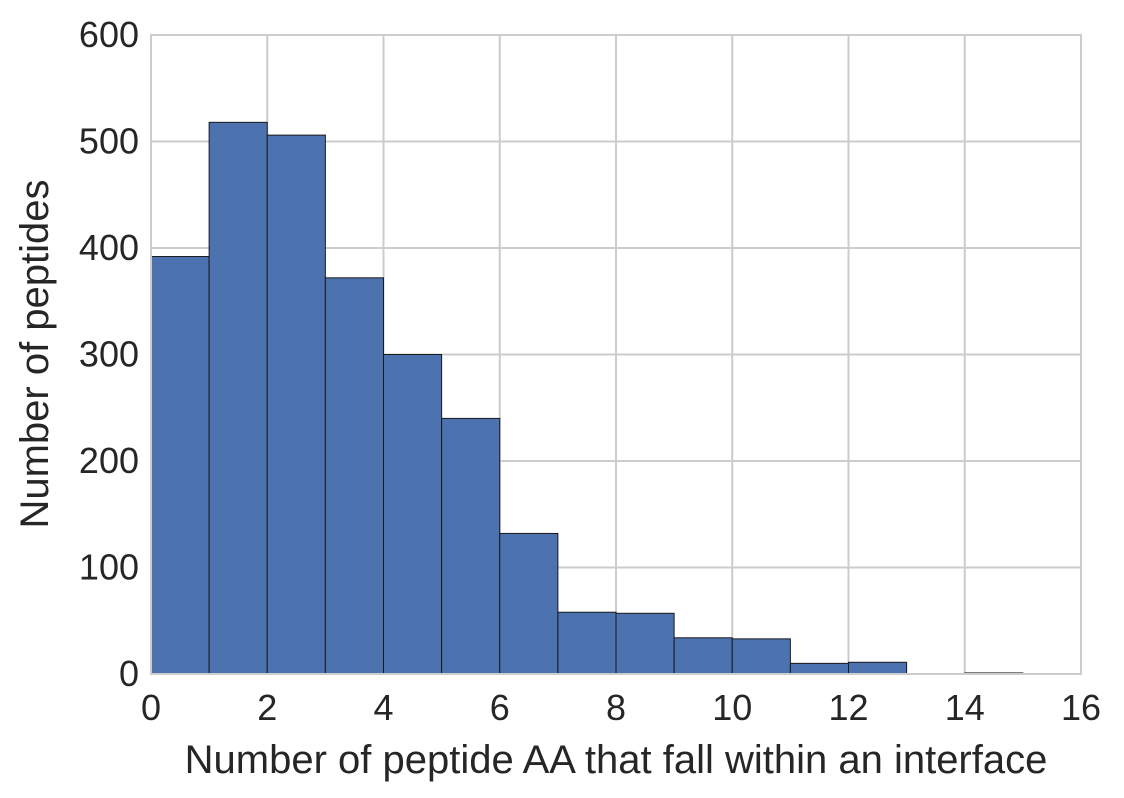  Describe the element at coordinates (109, 141) in the screenshot. I see `y-tick-label: 500` at that location.